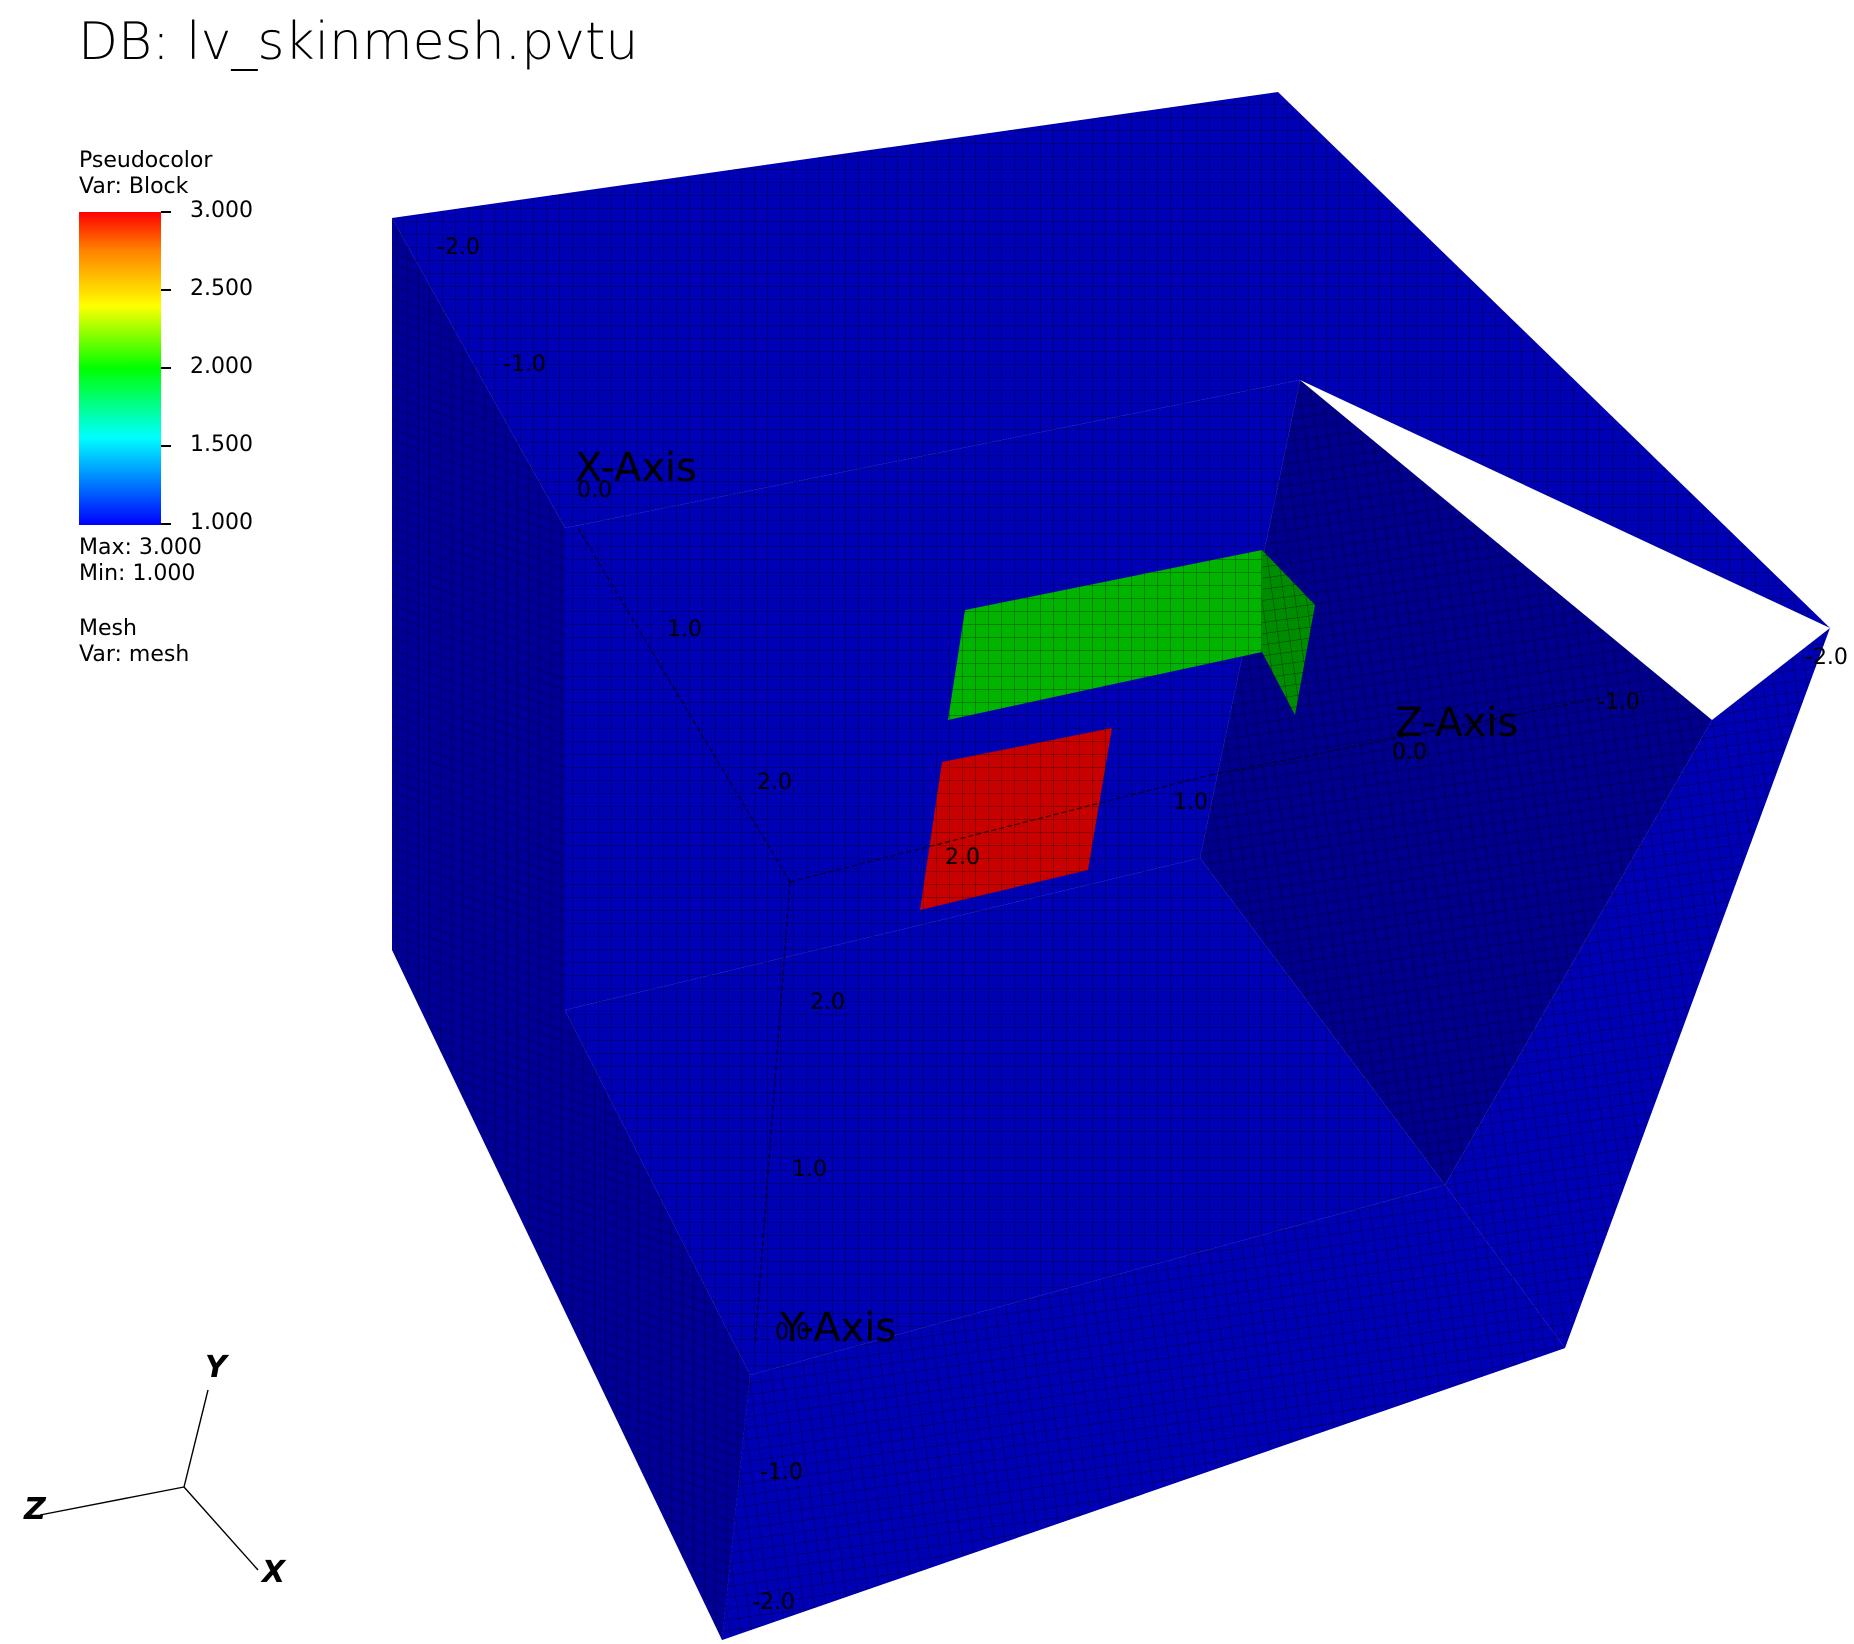  What do you see at coordinates (221, 288) in the screenshot?
I see `color-bar-tick-label: 2.500` at bounding box center [221, 288].